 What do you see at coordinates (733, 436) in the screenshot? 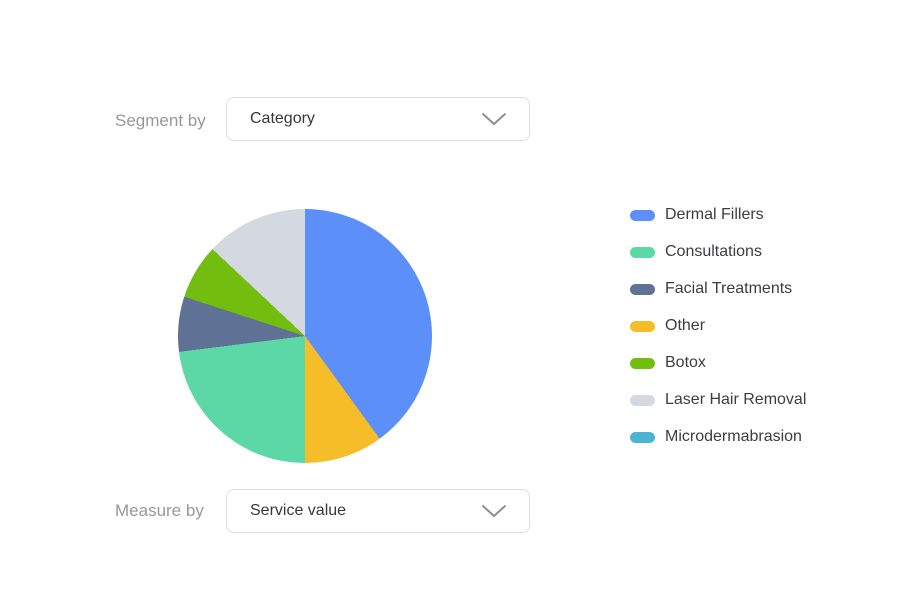
I see `legend-item-label: Microdermabrasion` at bounding box center [733, 436].